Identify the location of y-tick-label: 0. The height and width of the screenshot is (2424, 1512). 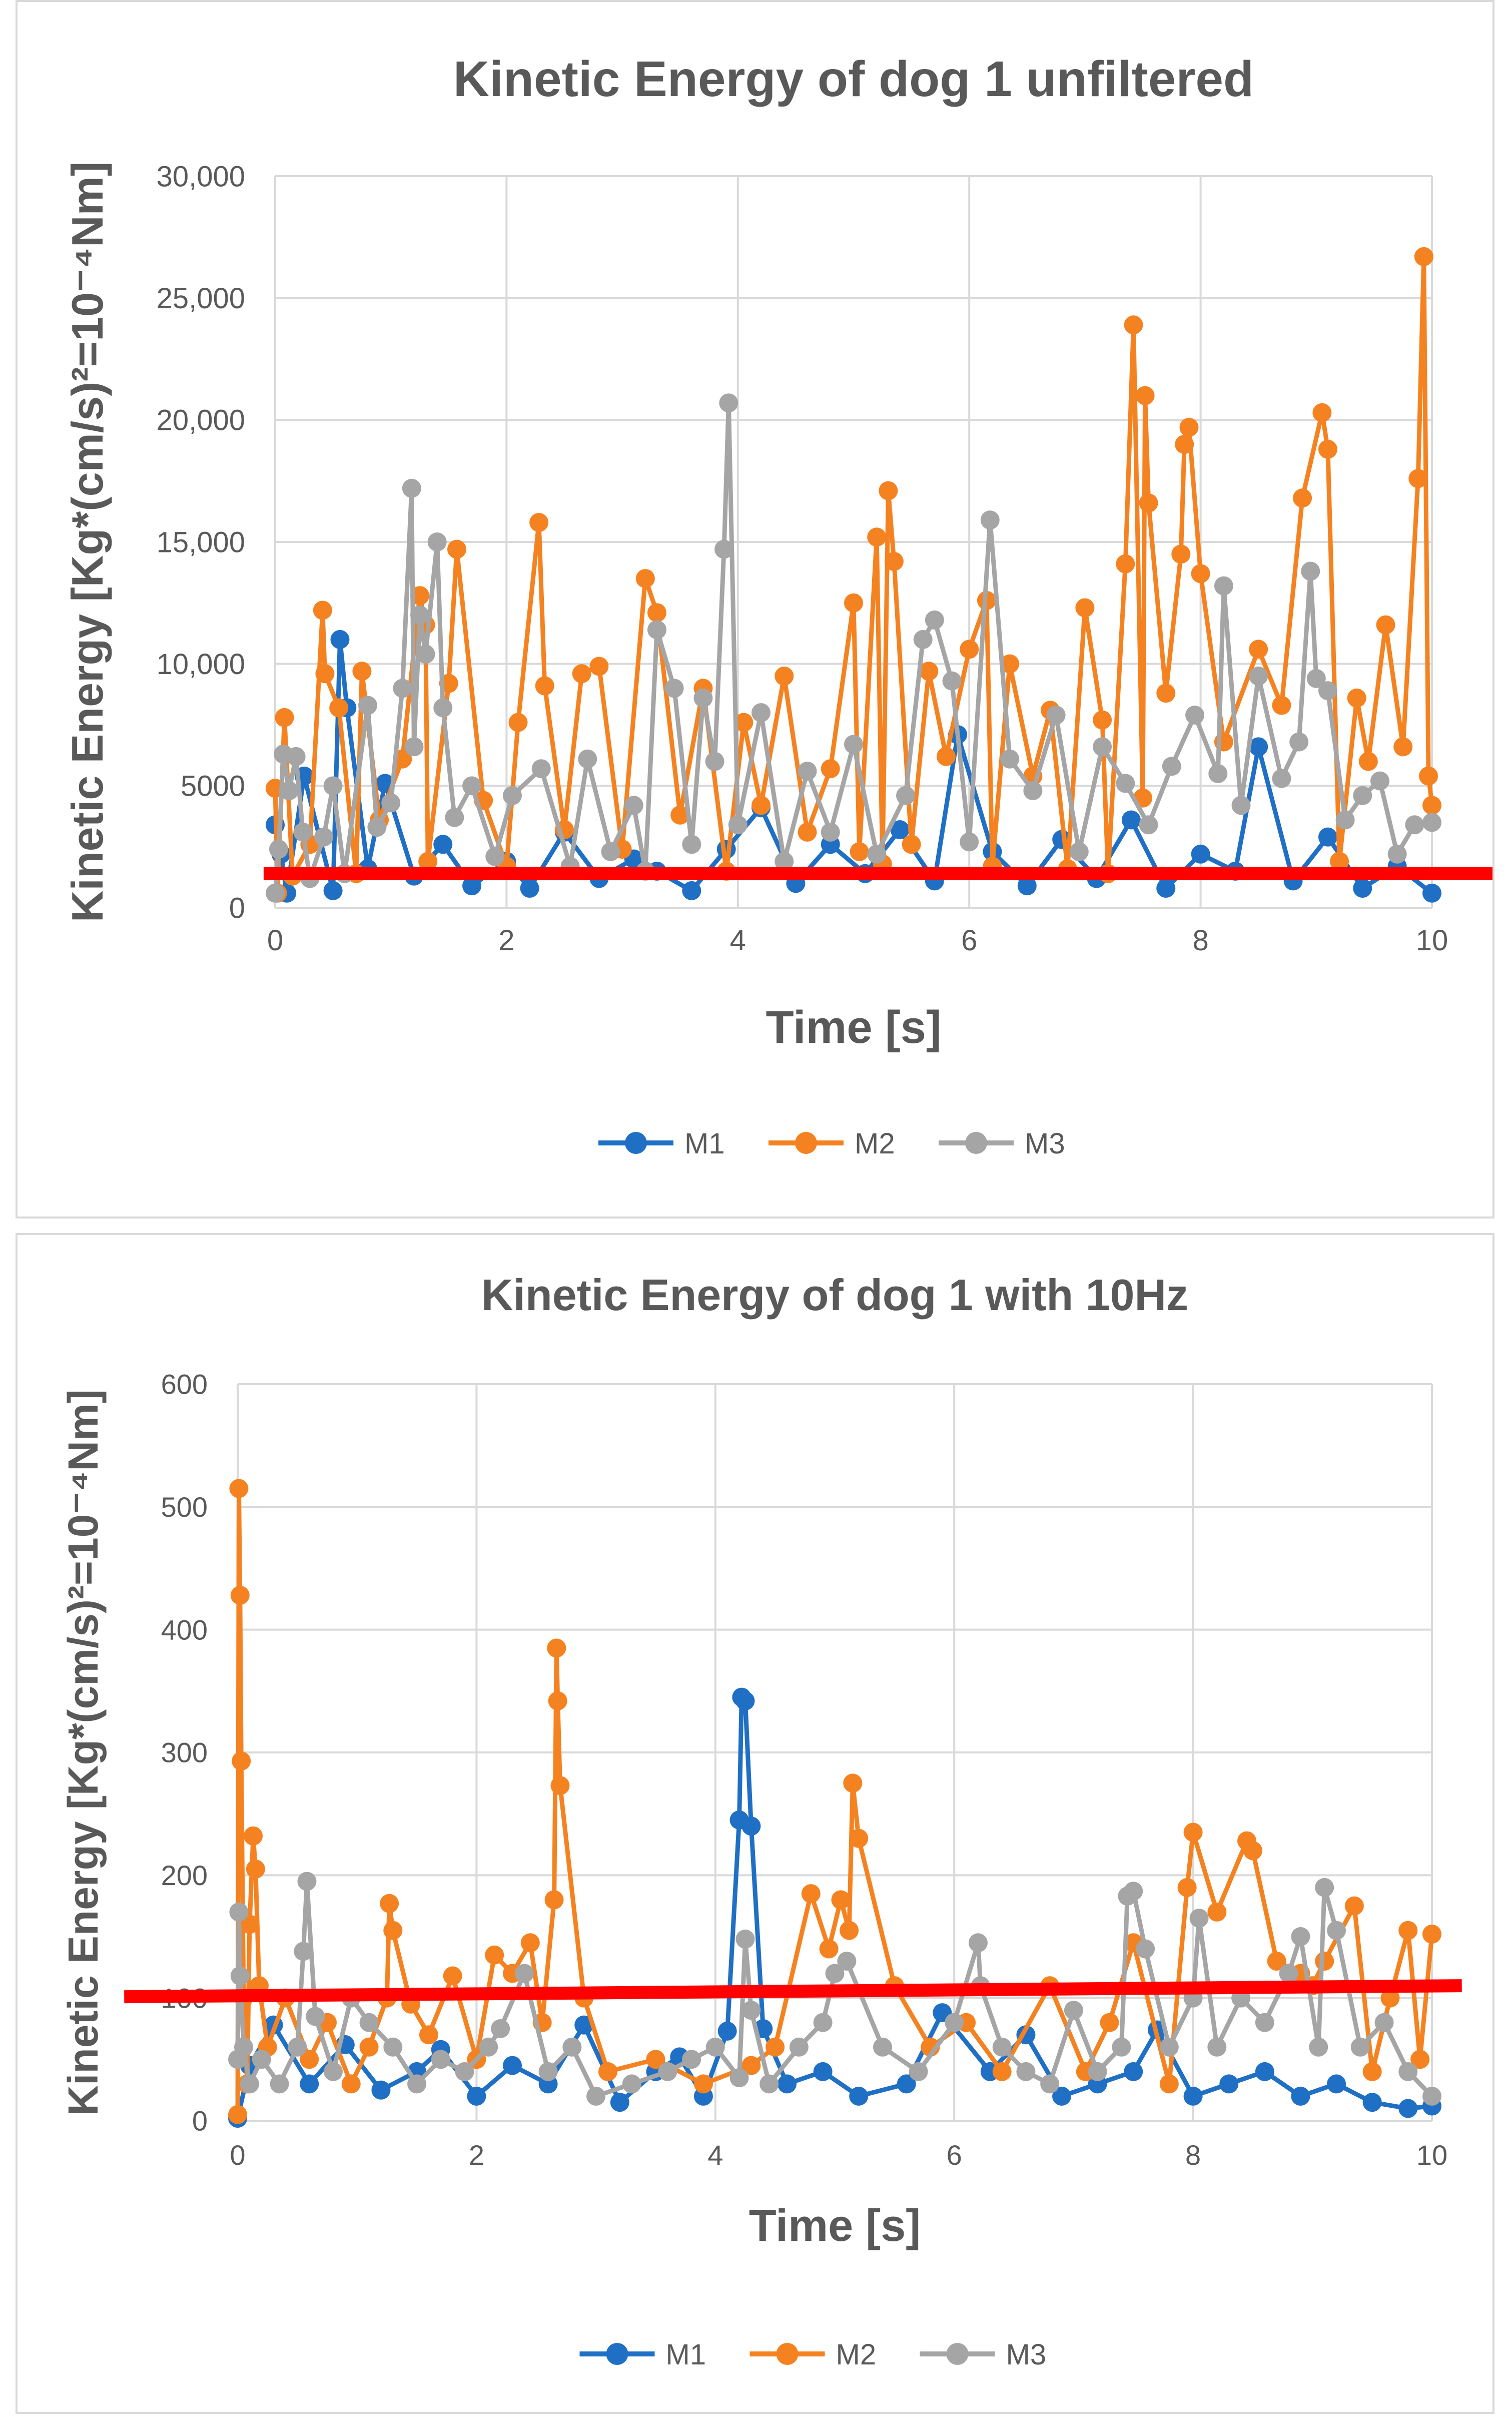
(200, 2121).